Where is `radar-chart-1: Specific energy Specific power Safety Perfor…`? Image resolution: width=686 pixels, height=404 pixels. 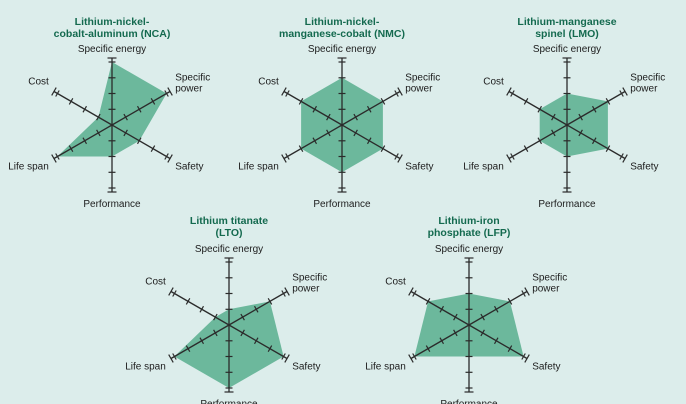 radar-chart-1: Specific energy Specific power Safety Perfor… is located at coordinates (109, 113).